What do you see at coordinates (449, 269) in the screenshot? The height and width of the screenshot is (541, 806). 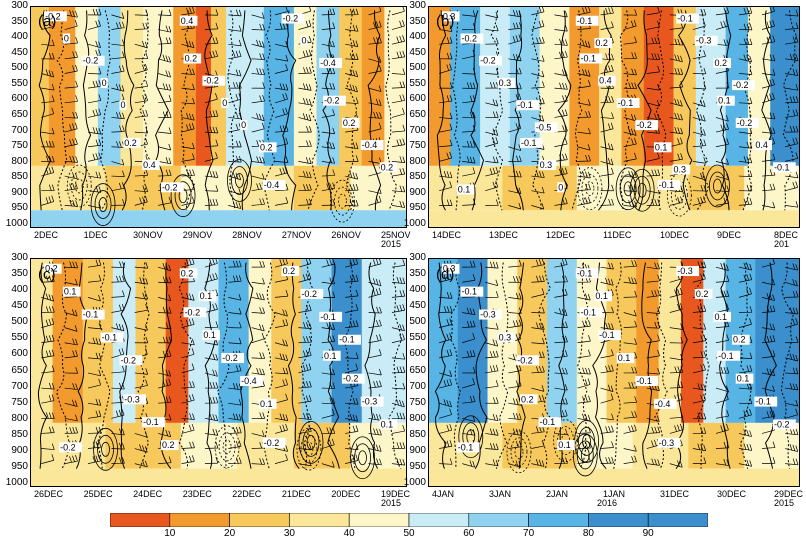 I see `contour-label: 0.3` at bounding box center [449, 269].